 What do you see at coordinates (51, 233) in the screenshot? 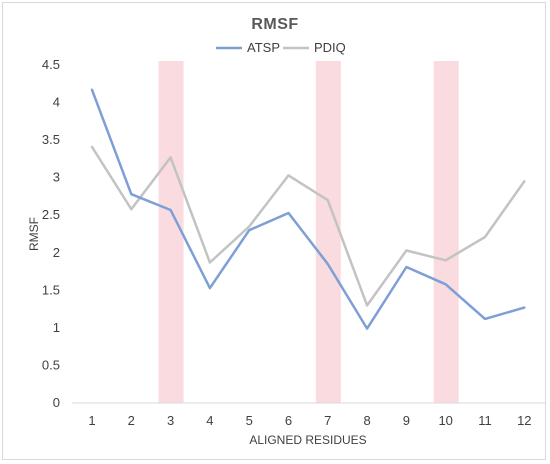
I see `y-tick-labels: 0 0.5 1 1.5 2 2.5 3 3.5 4 4.5` at bounding box center [51, 233].